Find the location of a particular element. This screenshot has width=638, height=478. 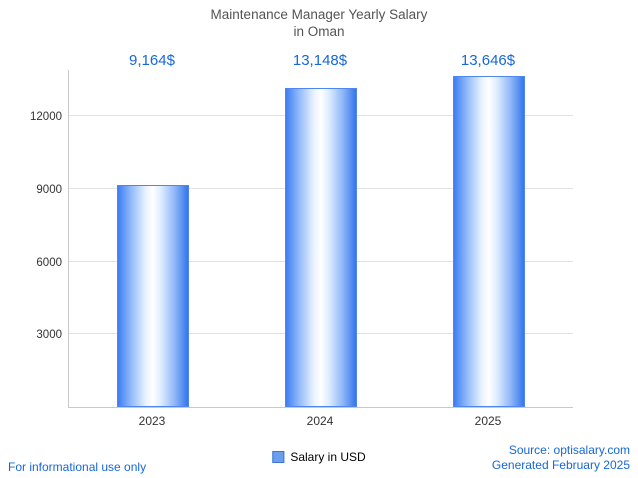

chart-title-line2: in Oman is located at coordinates (319, 31).